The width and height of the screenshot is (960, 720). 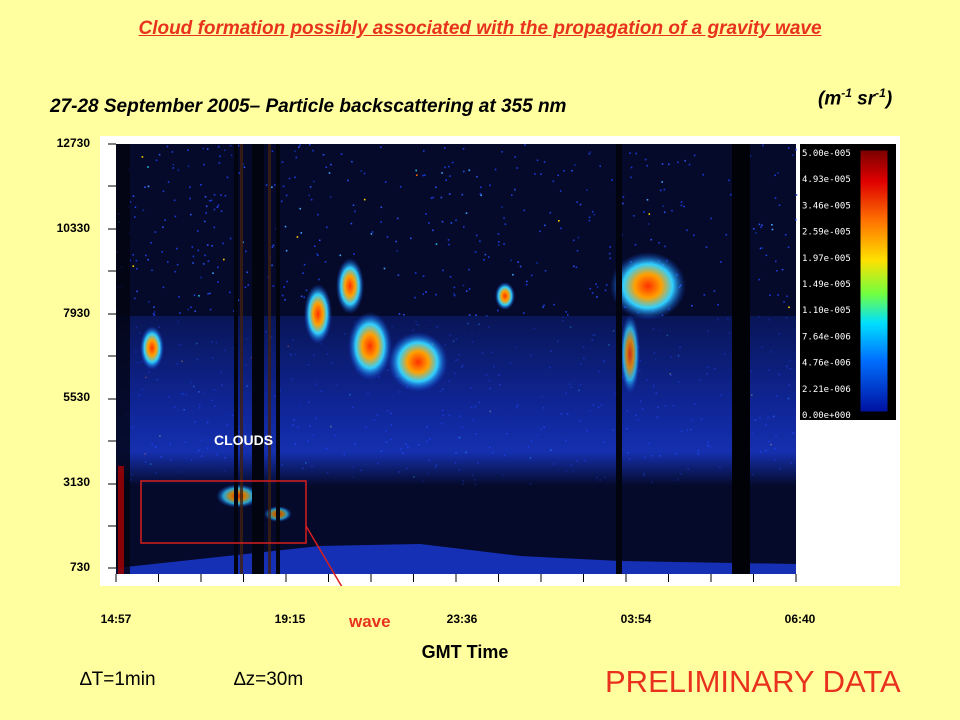 What do you see at coordinates (370, 621) in the screenshot?
I see `wave-annotation: wave` at bounding box center [370, 621].